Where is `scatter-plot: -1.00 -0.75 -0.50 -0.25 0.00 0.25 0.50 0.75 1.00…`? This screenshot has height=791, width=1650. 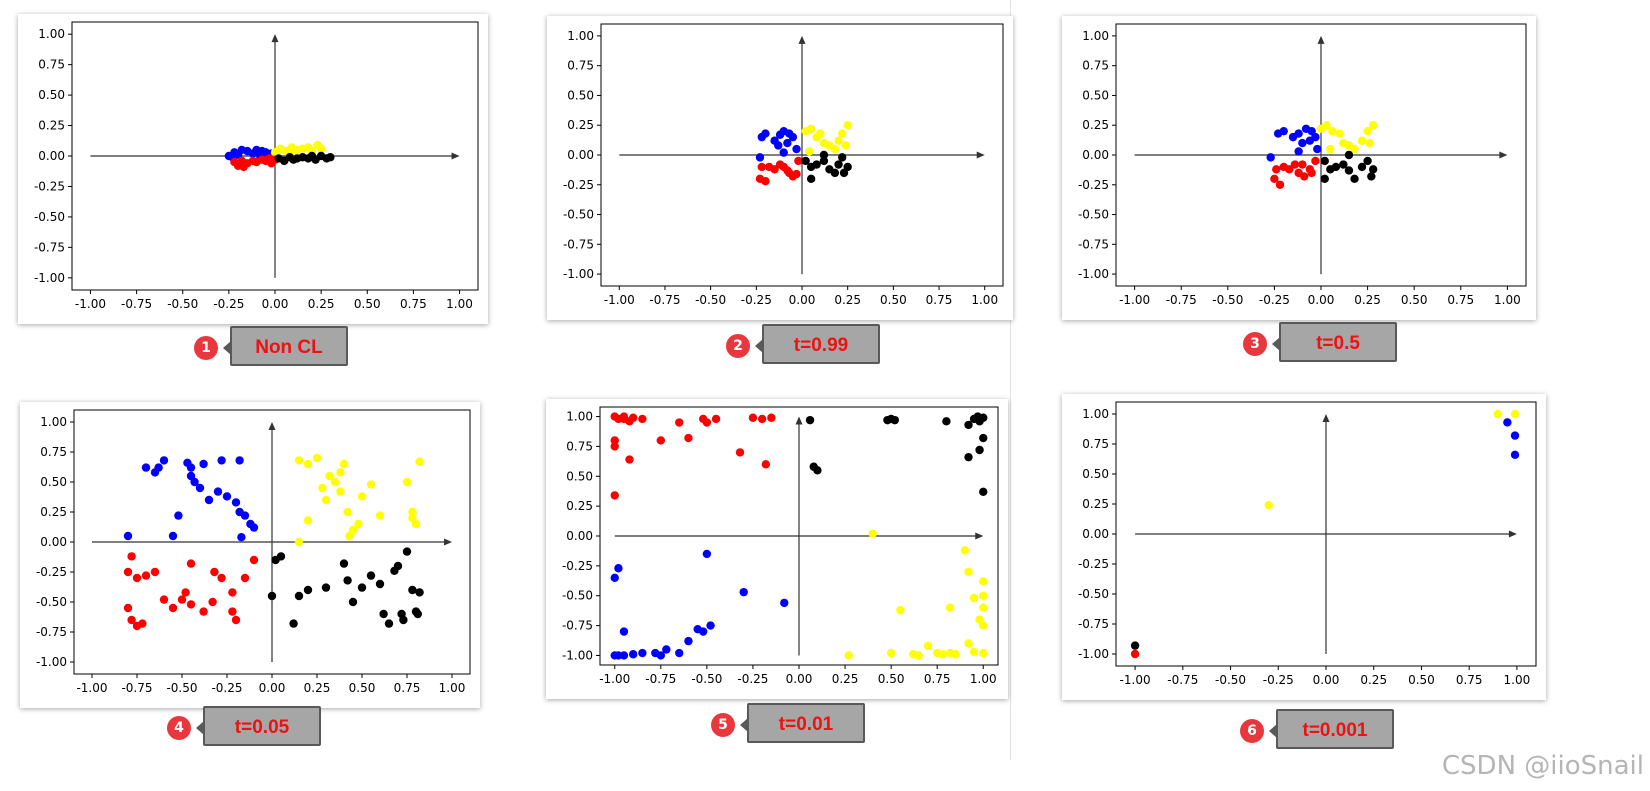 scatter-plot: -1.00 -0.75 -0.50 -0.25 0.00 0.25 0.50 0.75 1.00… is located at coordinates (1307, 544).